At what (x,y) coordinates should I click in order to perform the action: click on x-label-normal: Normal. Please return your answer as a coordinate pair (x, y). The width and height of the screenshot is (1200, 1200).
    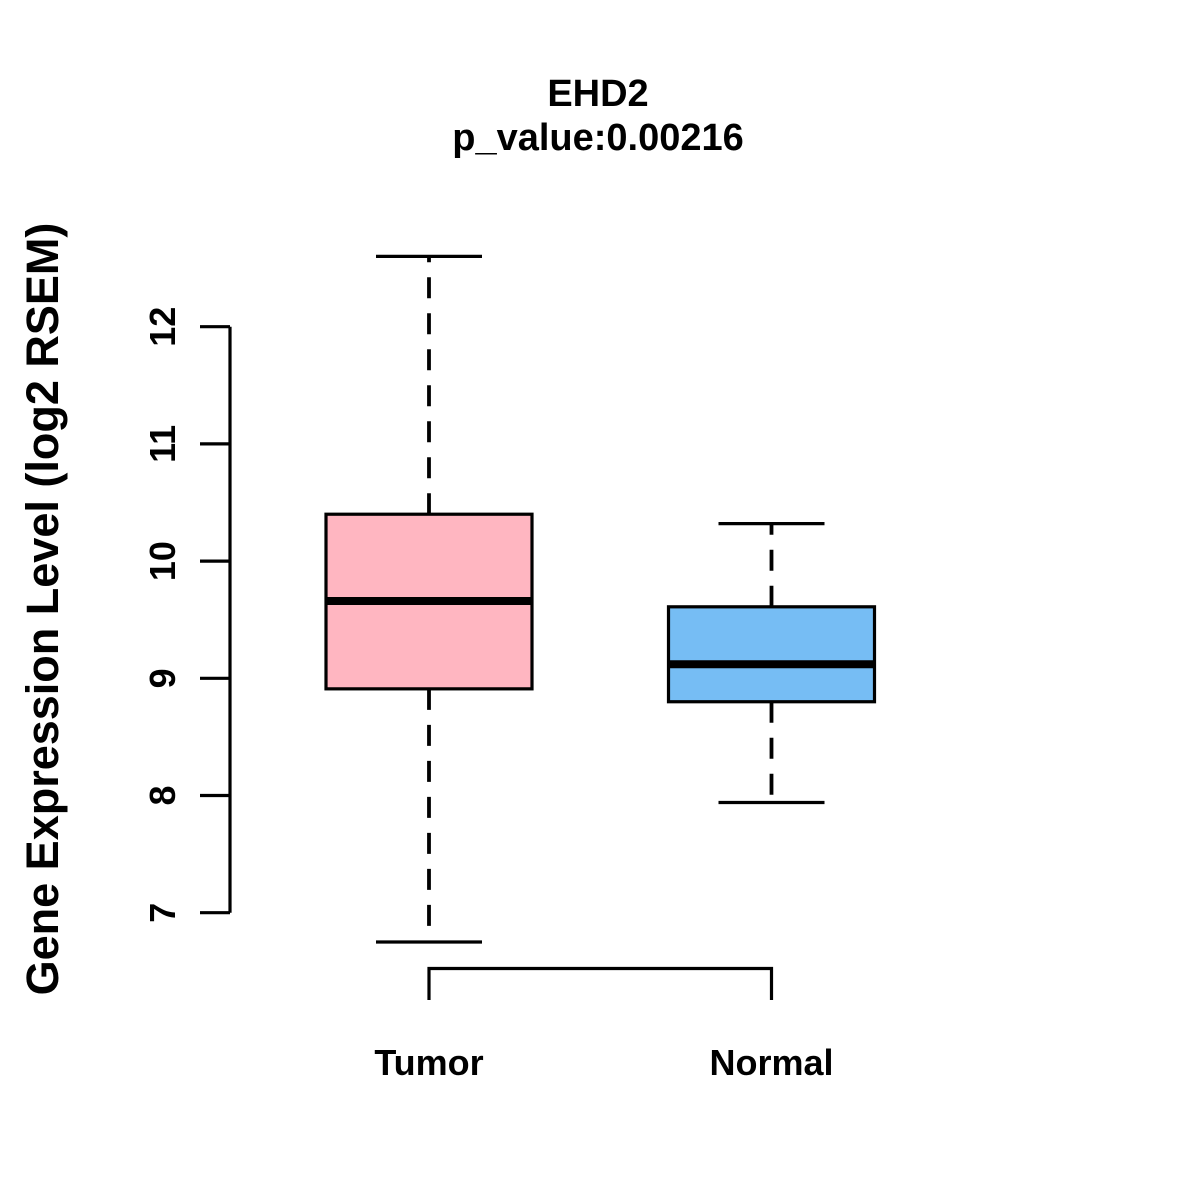
    Looking at the image, I should click on (771, 1062).